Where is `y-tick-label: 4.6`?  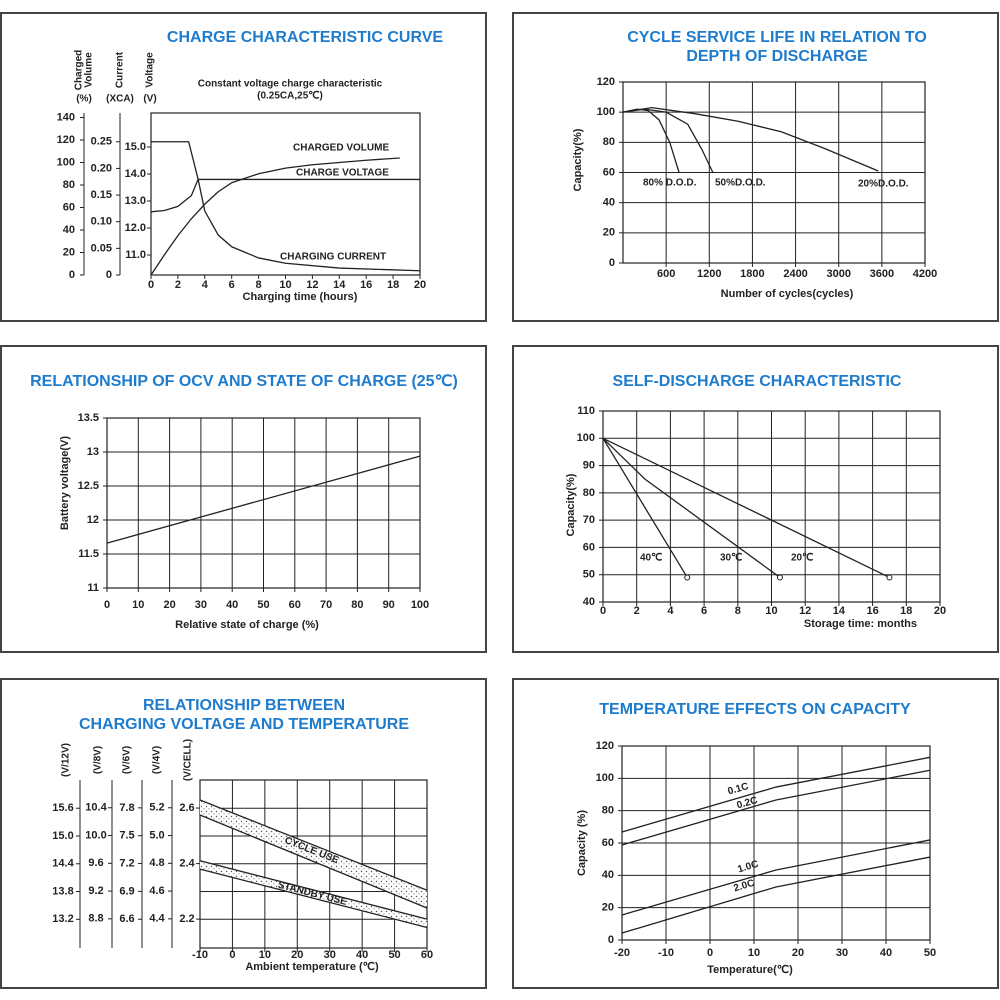
y-tick-label: 4.6 is located at coordinates (156, 891).